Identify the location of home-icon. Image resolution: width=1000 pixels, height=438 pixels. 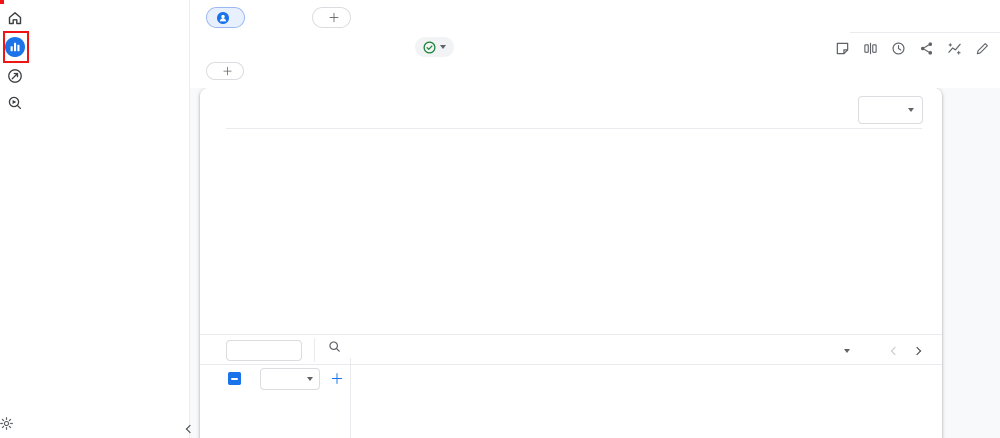
(15, 18).